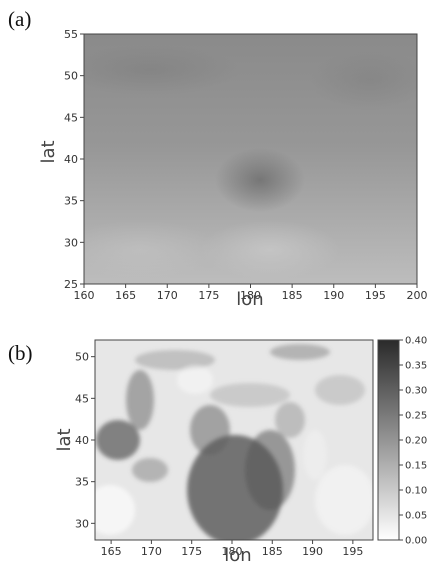  I want to click on colorbar-tick-label: 0.10, so click(416, 491).